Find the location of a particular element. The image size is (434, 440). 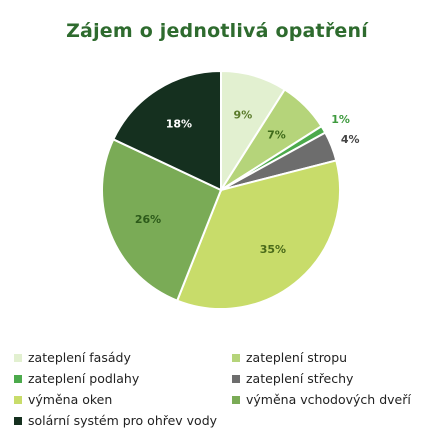

legend-item-0: zateplení fasády is located at coordinates (72, 357).